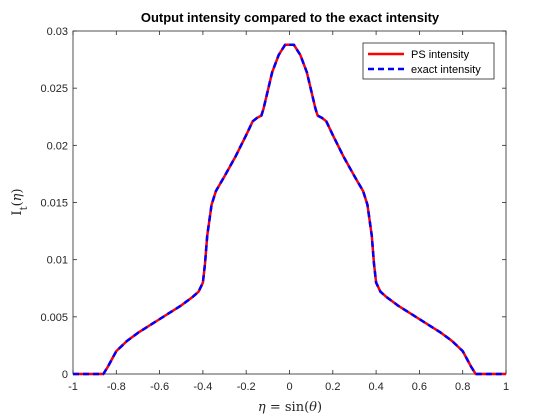 The width and height of the screenshot is (560, 420). What do you see at coordinates (202, 387) in the screenshot?
I see `x-tick-label: -0.4` at bounding box center [202, 387].